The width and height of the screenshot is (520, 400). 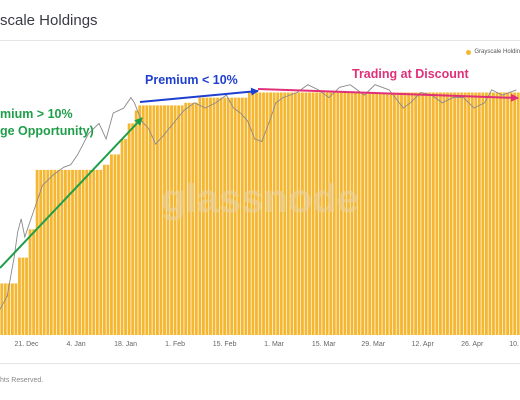 What do you see at coordinates (493, 52) in the screenshot?
I see `chart-legend: Grayscale Holdin` at bounding box center [493, 52].